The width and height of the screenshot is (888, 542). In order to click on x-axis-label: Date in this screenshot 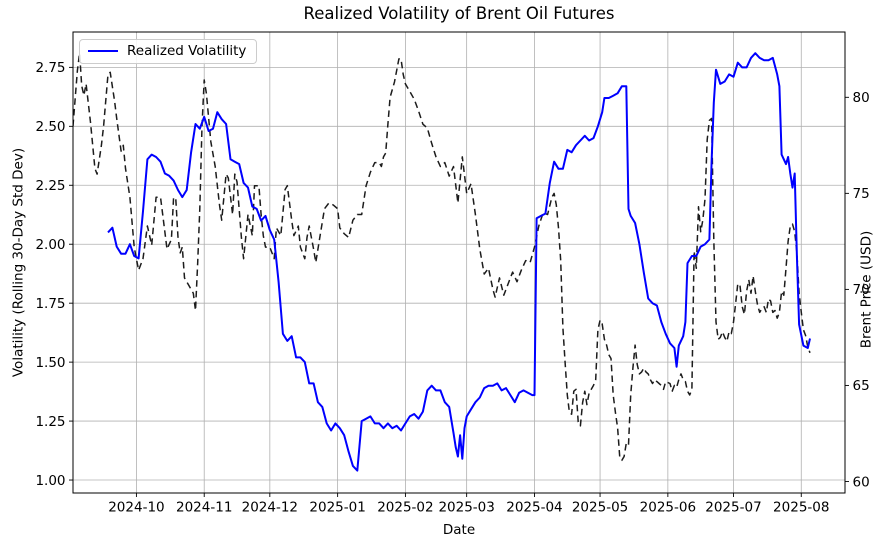, I will do `click(459, 530)`.